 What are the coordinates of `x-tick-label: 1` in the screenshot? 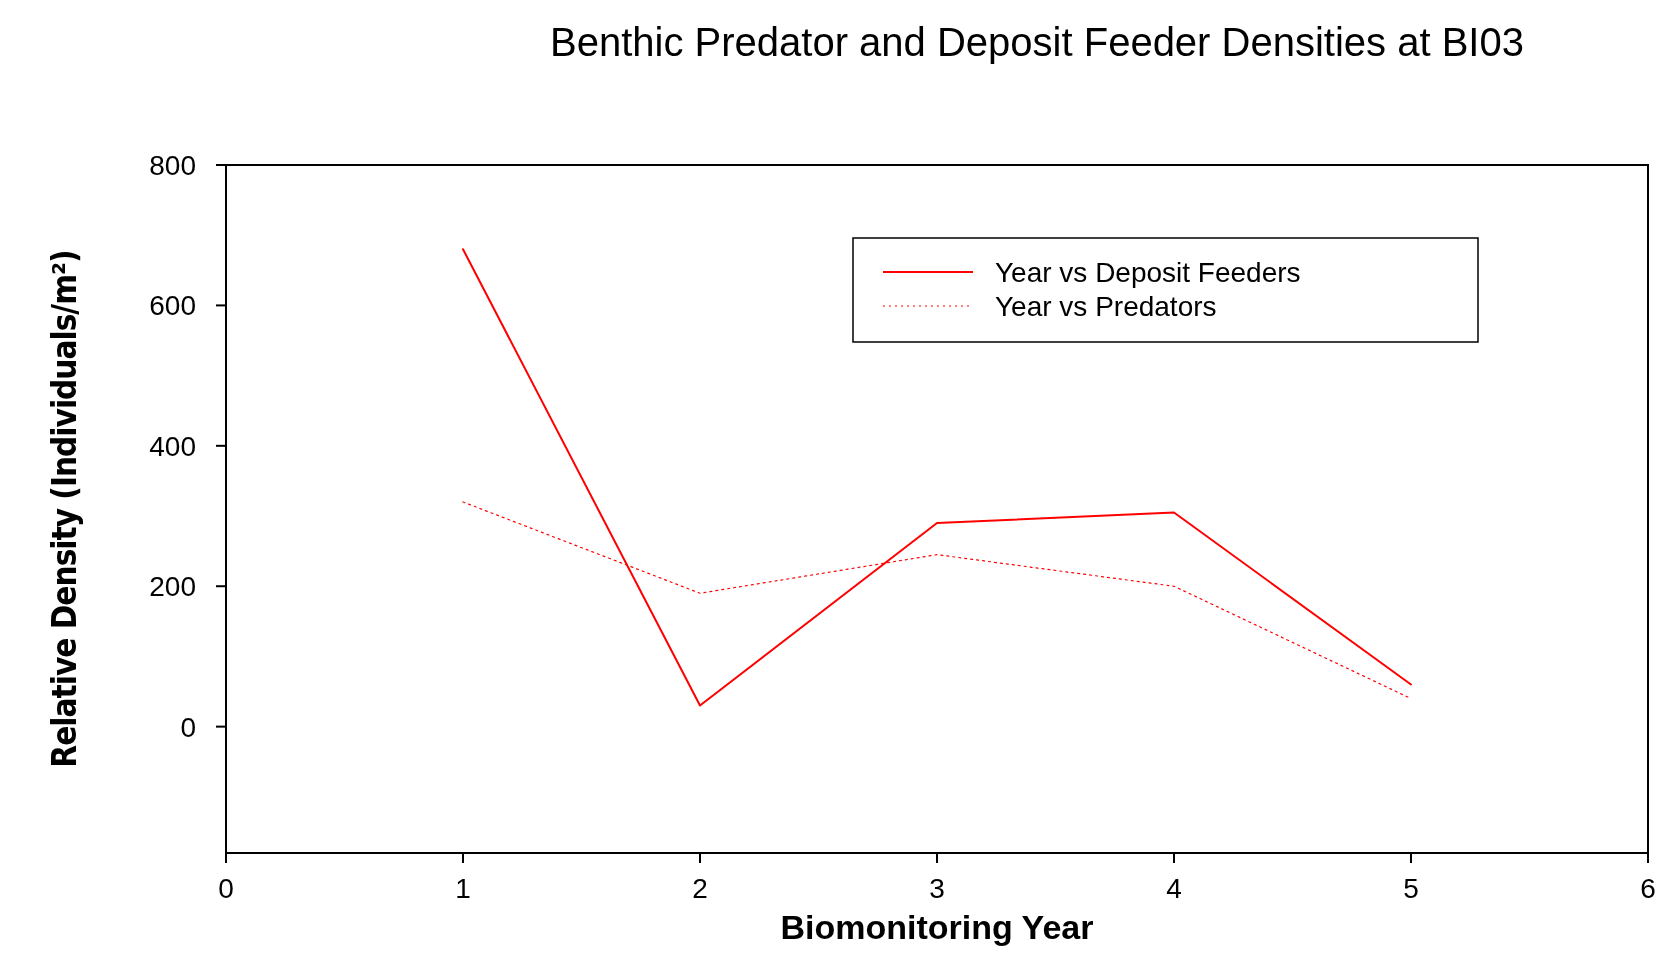 It's located at (463, 888).